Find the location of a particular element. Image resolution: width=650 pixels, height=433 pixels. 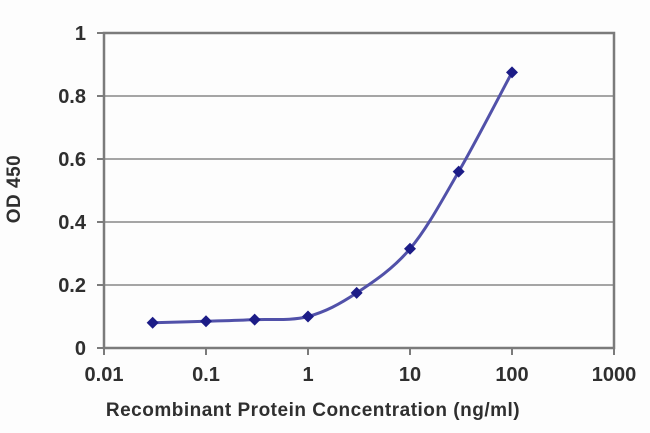

y-axis-title: OD 450 is located at coordinates (14, 189).